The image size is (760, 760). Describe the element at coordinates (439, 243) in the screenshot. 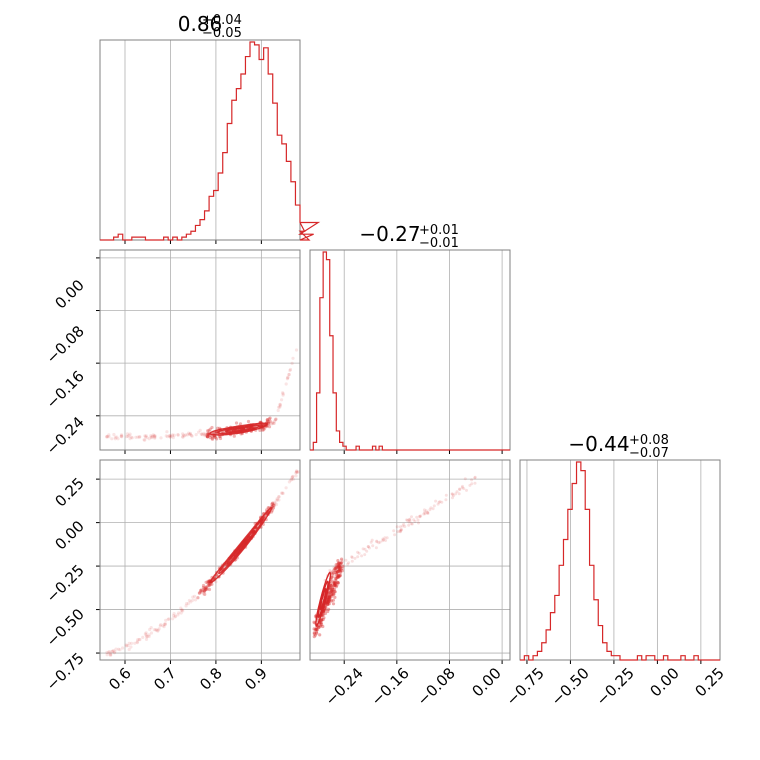

I see `title-param-2-sub: −0.01` at that location.